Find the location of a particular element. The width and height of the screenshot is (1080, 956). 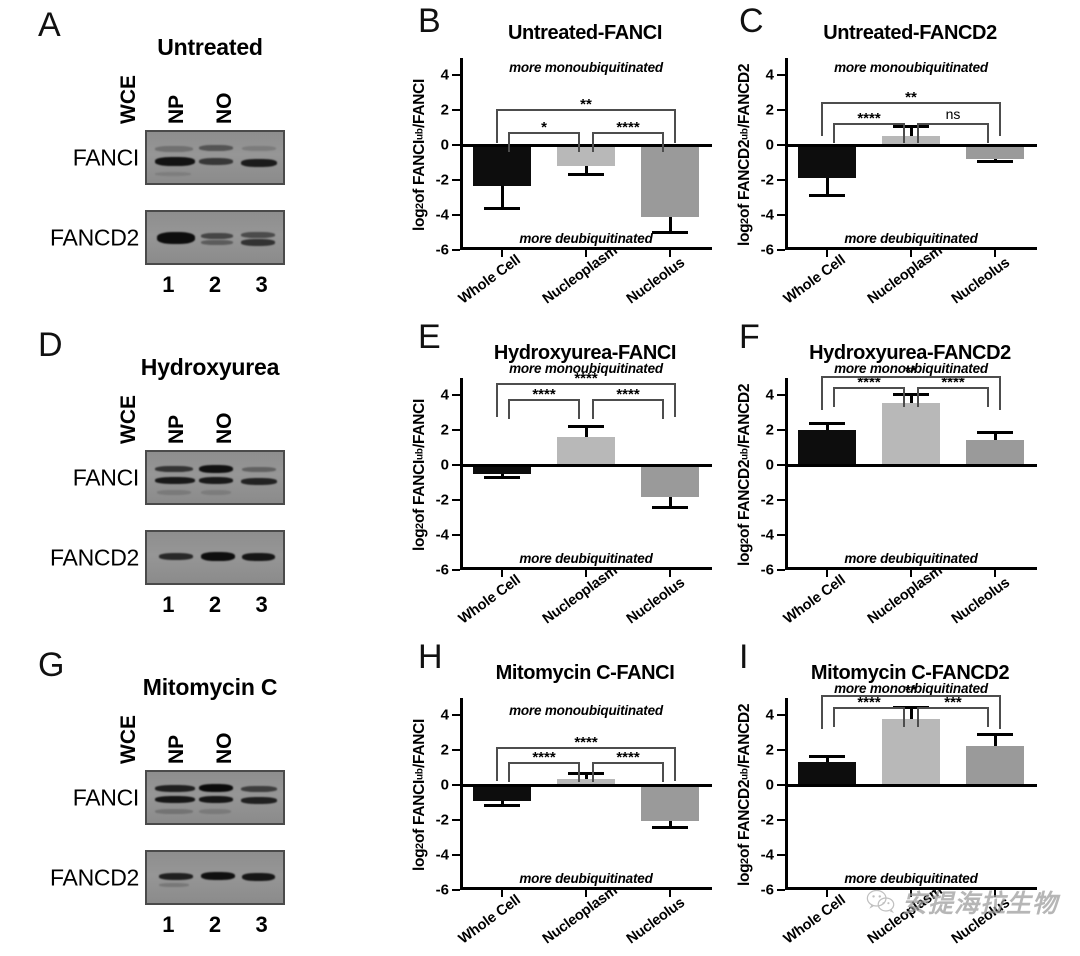

gel-row-fancd2: FANCD2 FANCD2ubFANCD2 is located at coordinates (167, 557).